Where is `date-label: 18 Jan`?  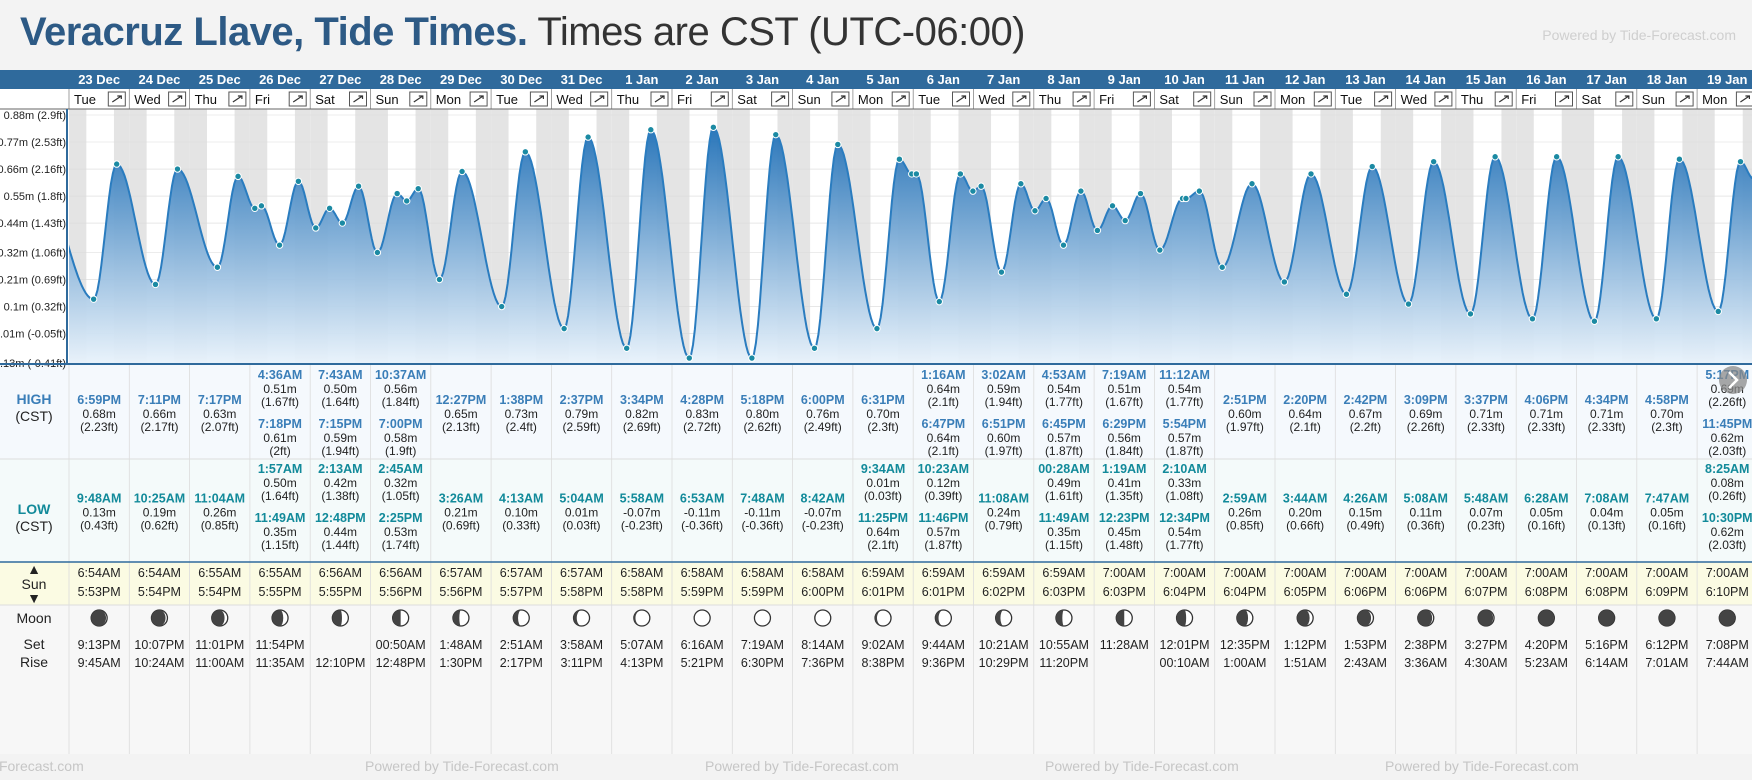
date-label: 18 Jan is located at coordinates (1667, 79).